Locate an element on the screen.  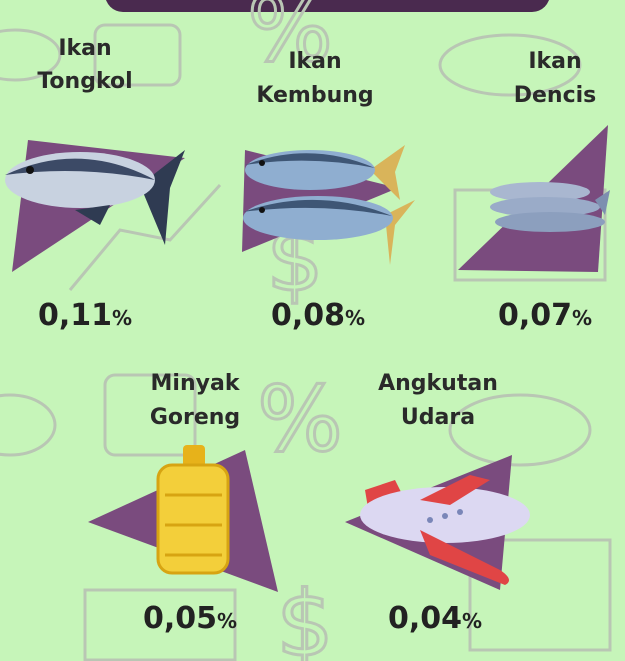
value: 0,05% is located at coordinates (190, 618).